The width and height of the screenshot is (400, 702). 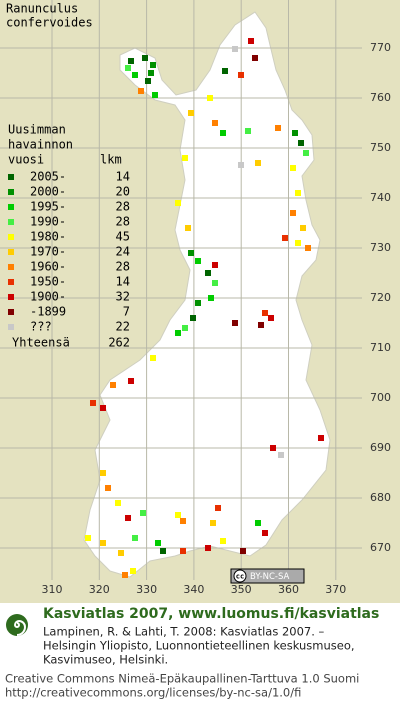 I want to click on x-tick-label: 370, so click(x=335, y=589).